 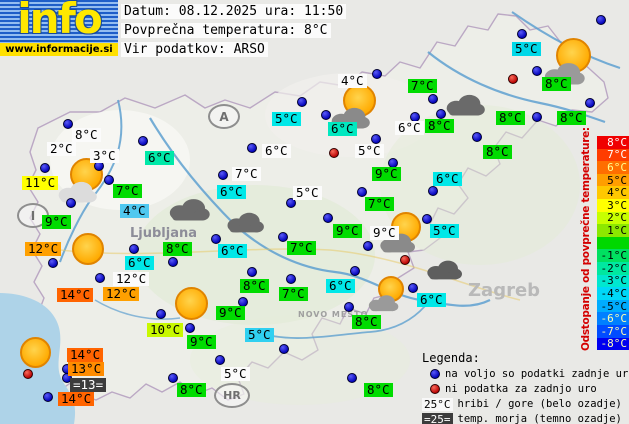 I want to click on legend-sample-chip: 25°C, so click(x=437, y=404).